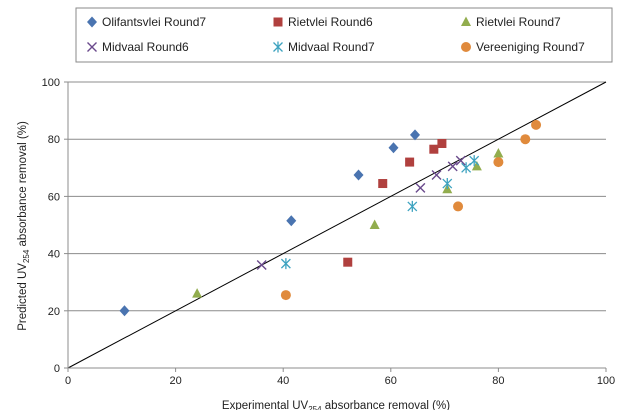 The image size is (625, 410). What do you see at coordinates (606, 381) in the screenshot?
I see `x-tick-label: 100` at bounding box center [606, 381].